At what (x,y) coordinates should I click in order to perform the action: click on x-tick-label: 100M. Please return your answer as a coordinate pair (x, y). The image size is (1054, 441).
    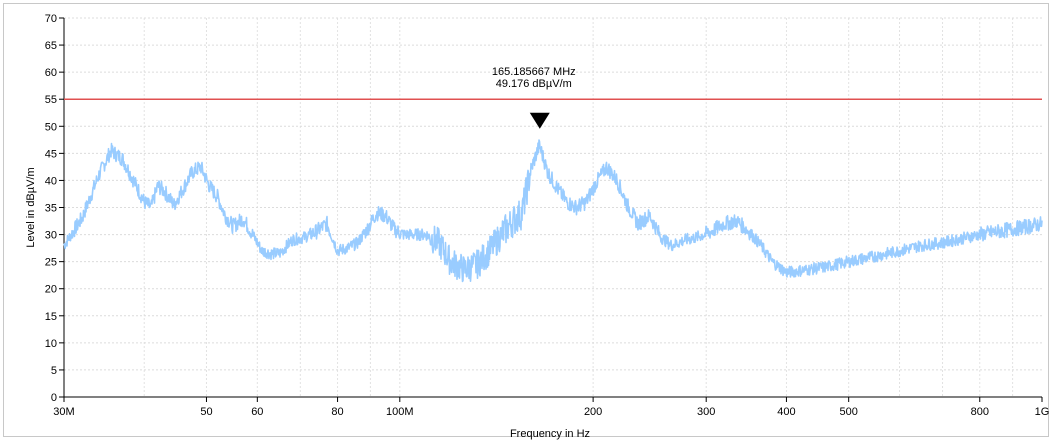
    Looking at the image, I should click on (400, 412).